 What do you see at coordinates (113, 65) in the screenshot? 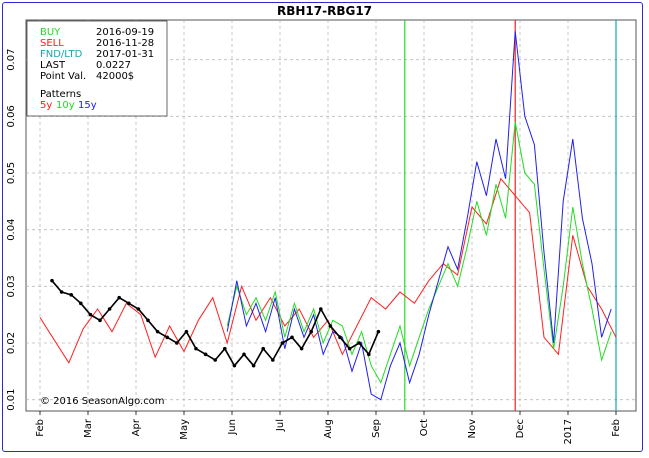
I see `legend-last-value: 0.0227` at bounding box center [113, 65].